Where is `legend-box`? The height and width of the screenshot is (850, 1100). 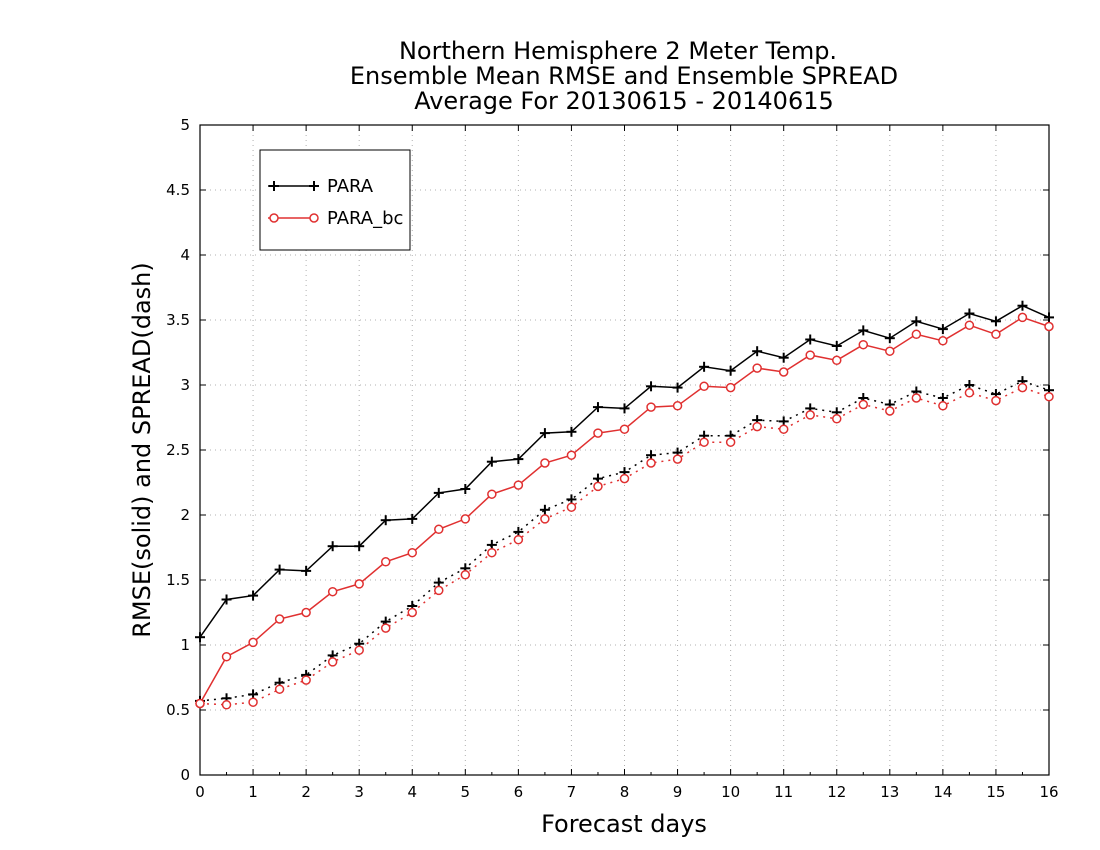
legend-box is located at coordinates (335, 200).